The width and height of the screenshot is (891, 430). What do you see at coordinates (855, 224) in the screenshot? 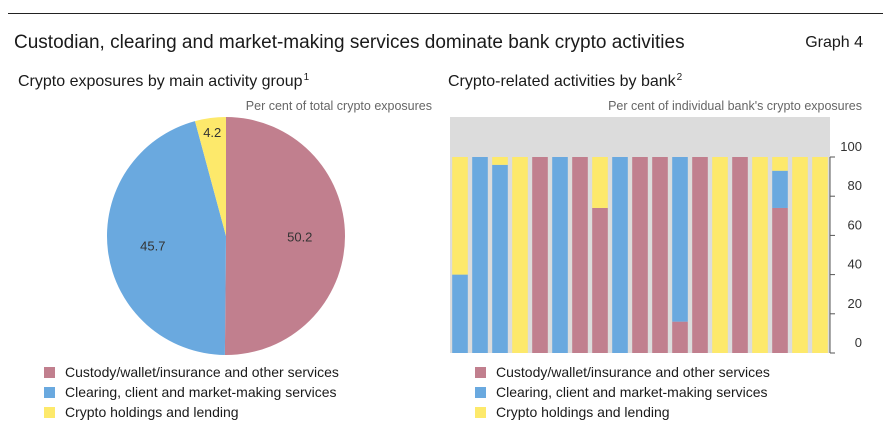
I see `y-tick-label-60: 60` at bounding box center [855, 224].